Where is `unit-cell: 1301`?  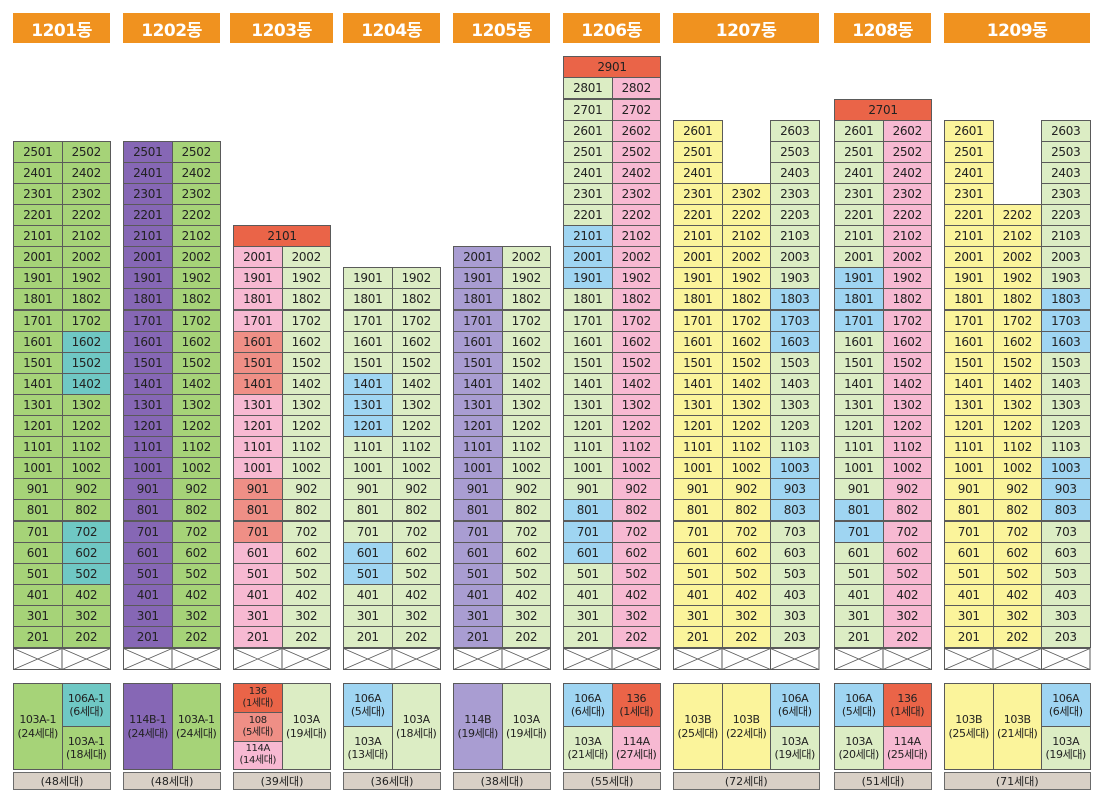 unit-cell: 1301 is located at coordinates (588, 404).